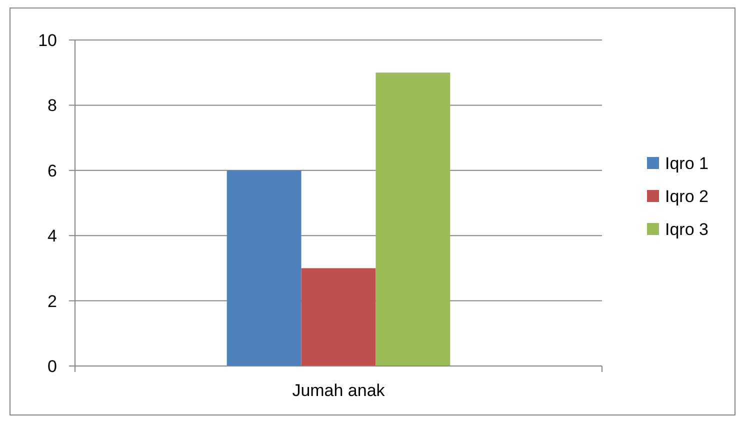 The height and width of the screenshot is (423, 744). What do you see at coordinates (686, 196) in the screenshot?
I see `legend-label: Iqro 2` at bounding box center [686, 196].